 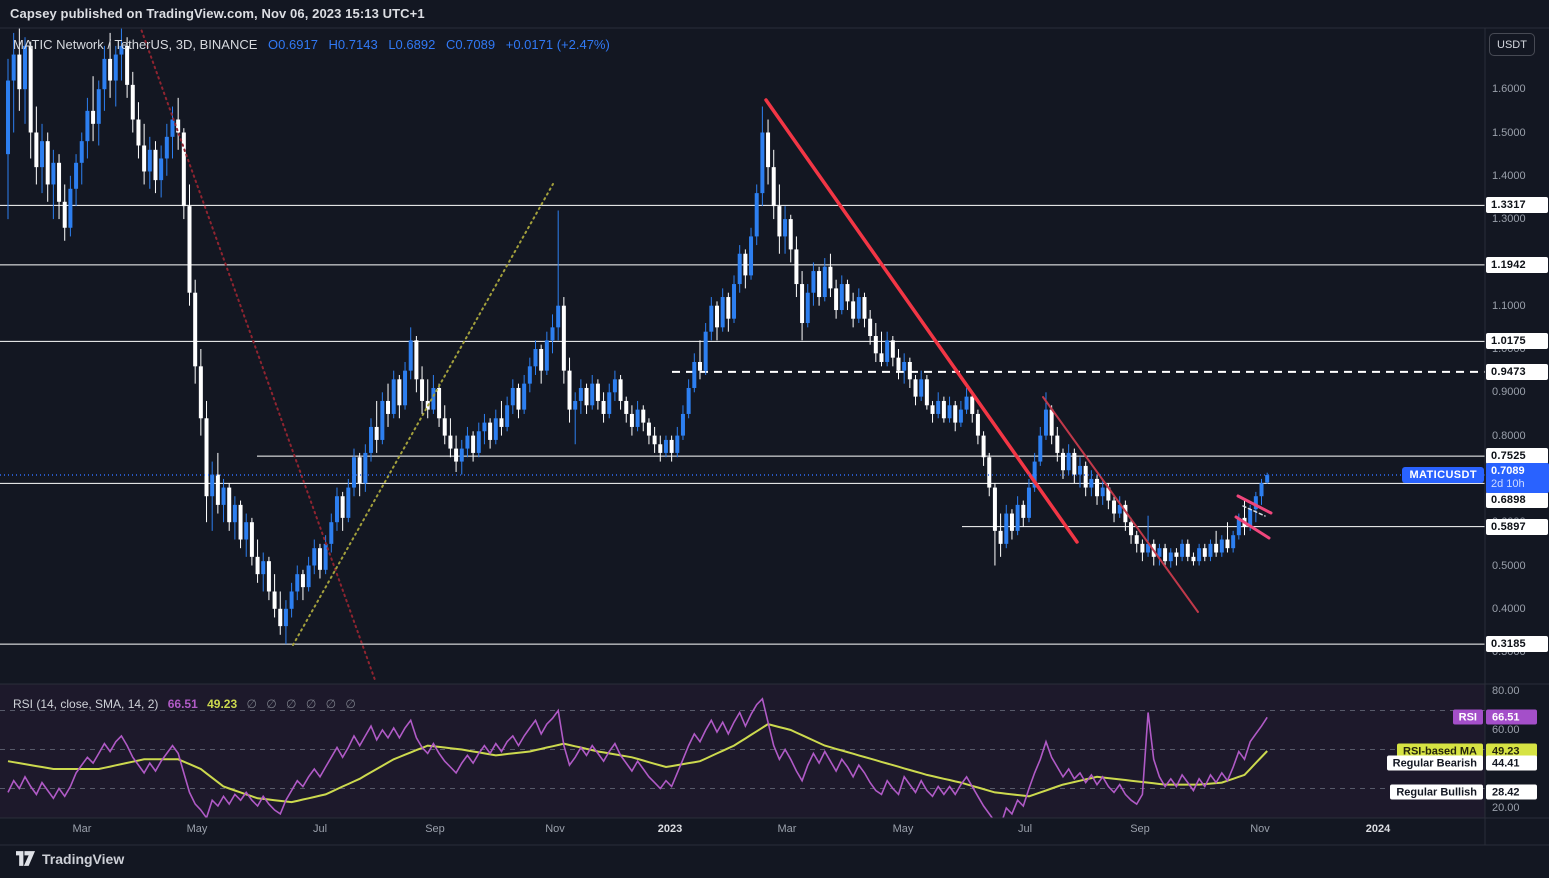 I want to click on time-axis-label-Nov: Nov, so click(x=555, y=829).